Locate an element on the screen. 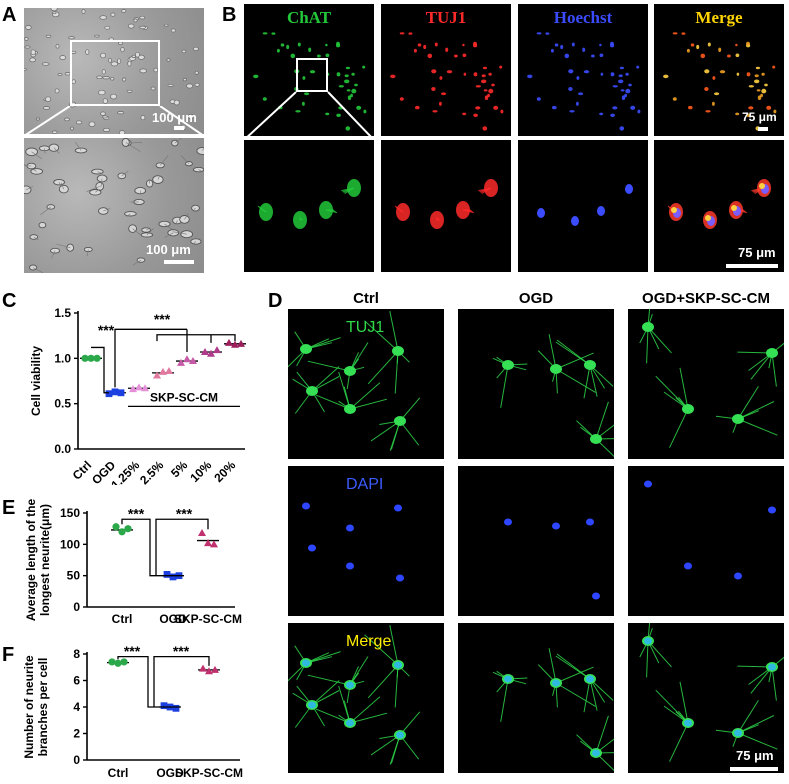 The image size is (789, 784). b-scale-label-top: 75 μm is located at coordinates (759, 117).